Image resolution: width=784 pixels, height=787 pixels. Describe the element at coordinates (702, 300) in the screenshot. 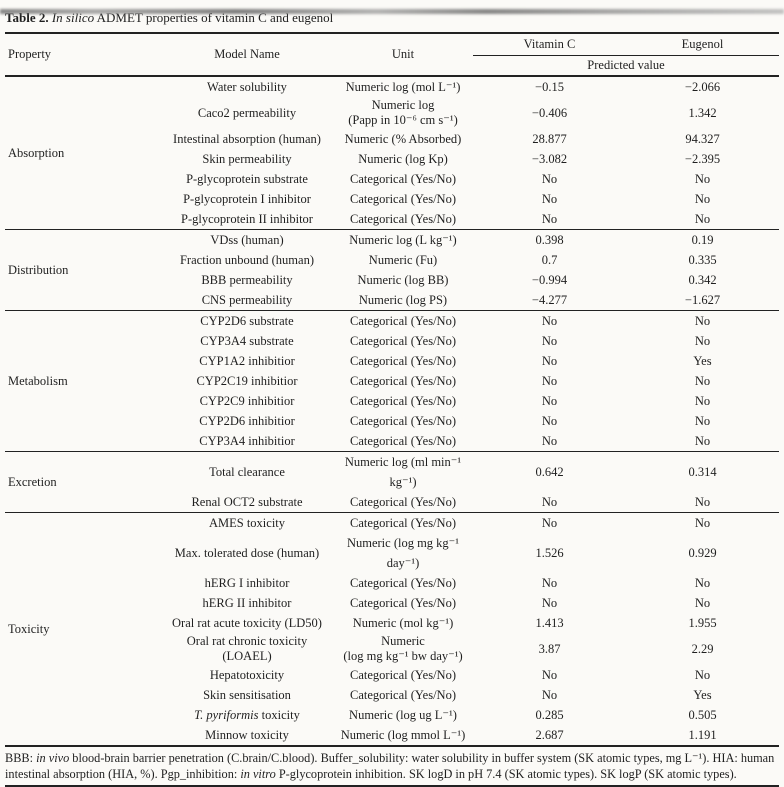

I see `eugenol-value-cell: −1.627` at that location.